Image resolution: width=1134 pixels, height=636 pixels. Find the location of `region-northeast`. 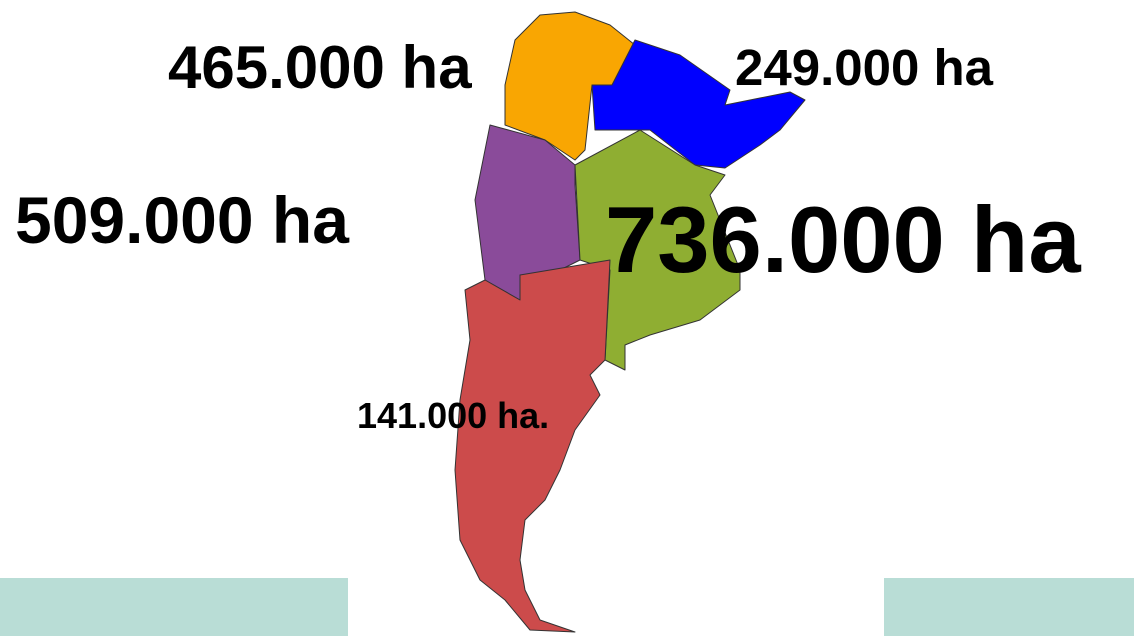

region-northeast is located at coordinates (698, 104).